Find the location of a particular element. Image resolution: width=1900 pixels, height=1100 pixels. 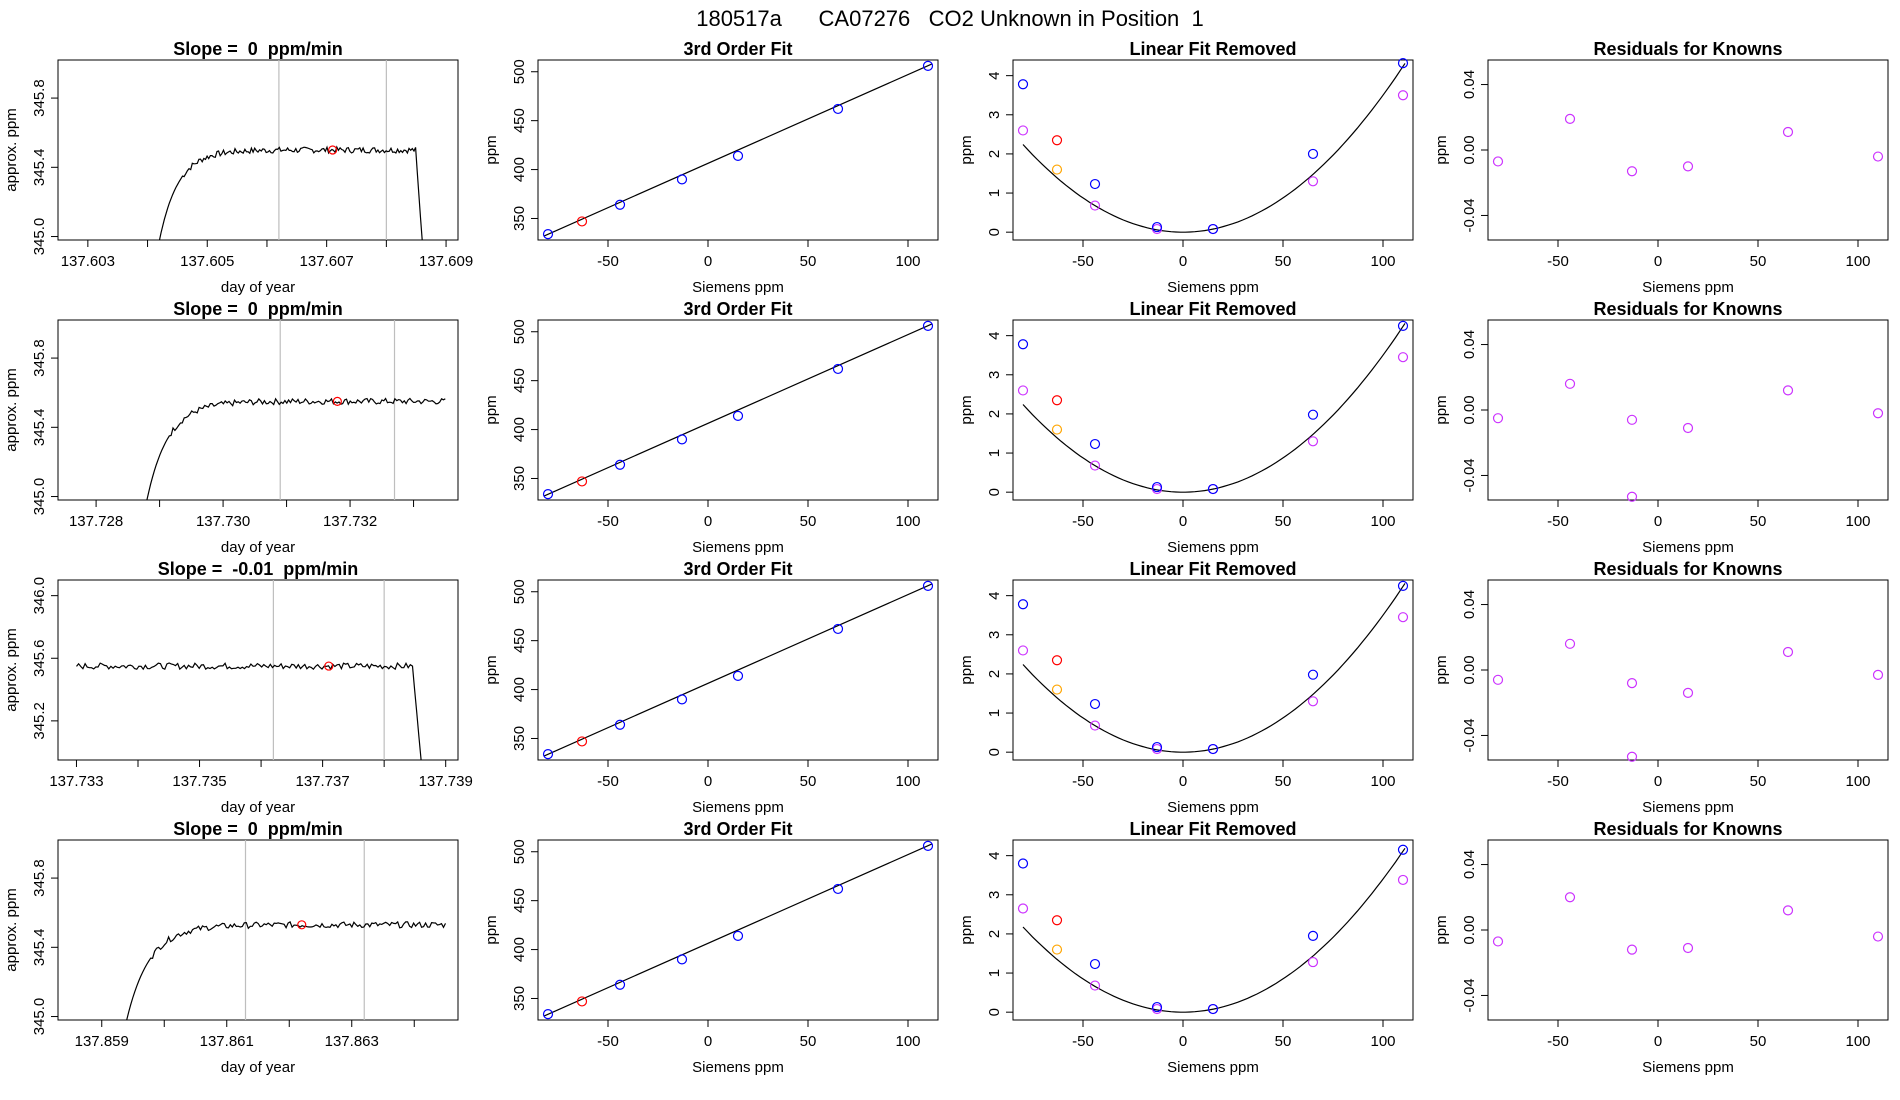

y-tick-label: 500 is located at coordinates (519, 331).